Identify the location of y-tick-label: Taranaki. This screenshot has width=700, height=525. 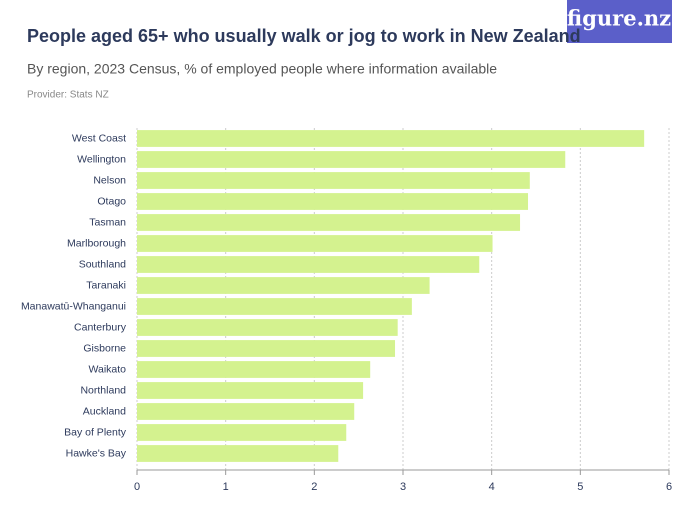
(106, 285).